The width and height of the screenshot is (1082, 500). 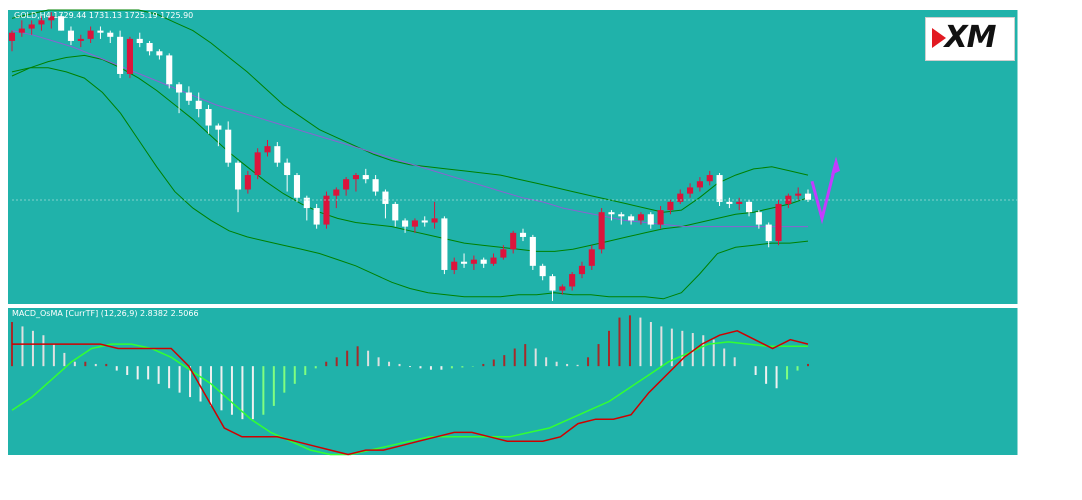 What do you see at coordinates (88, 463) in the screenshot?
I see `time-tick-label: 23 Feb 09:00` at bounding box center [88, 463].